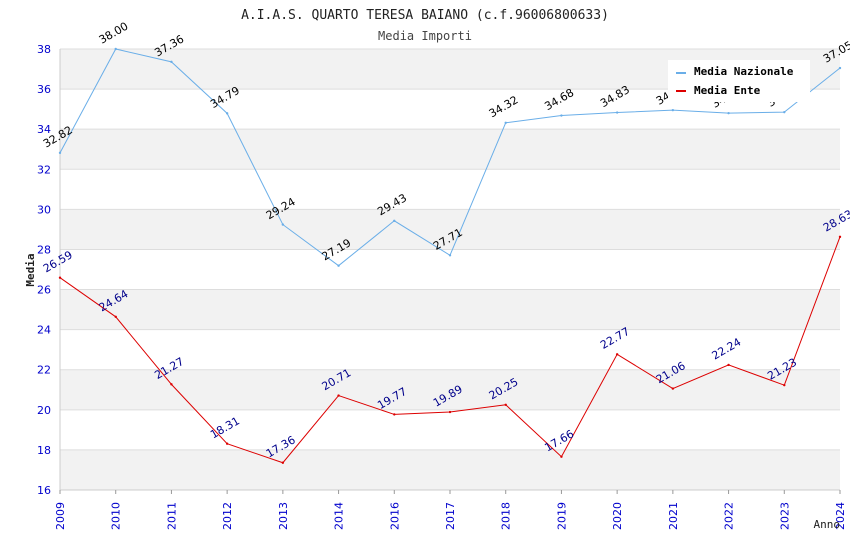  Describe the element at coordinates (729, 516) in the screenshot. I see `x-tick-label: 2022` at that location.